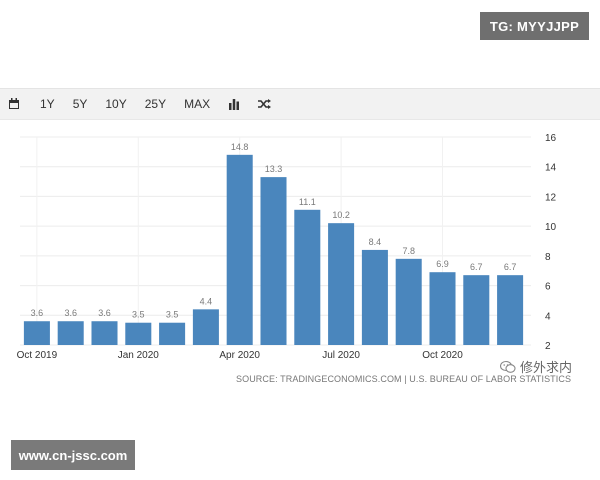  What do you see at coordinates (240, 147) in the screenshot?
I see `data-label: 14.8` at bounding box center [240, 147].